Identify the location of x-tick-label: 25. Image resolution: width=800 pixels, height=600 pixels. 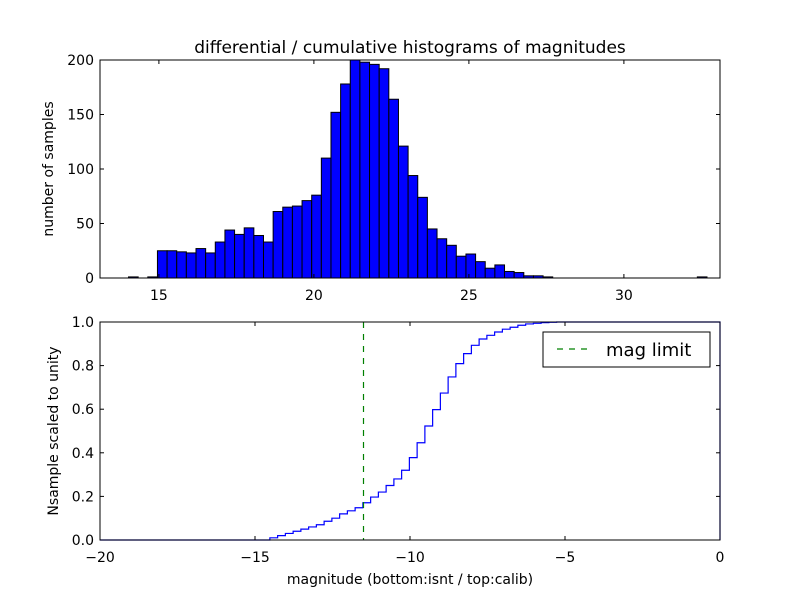
(469, 296).